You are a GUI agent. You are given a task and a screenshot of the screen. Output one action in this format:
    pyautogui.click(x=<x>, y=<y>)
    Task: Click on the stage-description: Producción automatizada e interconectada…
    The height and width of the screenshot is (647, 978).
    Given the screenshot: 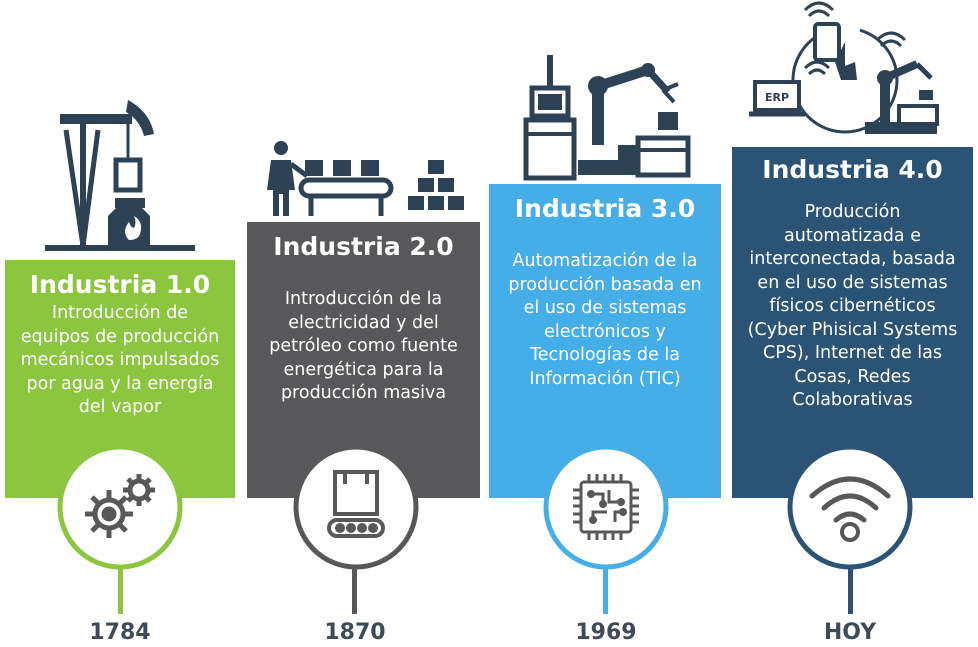 What is the action you would take?
    pyautogui.click(x=852, y=306)
    